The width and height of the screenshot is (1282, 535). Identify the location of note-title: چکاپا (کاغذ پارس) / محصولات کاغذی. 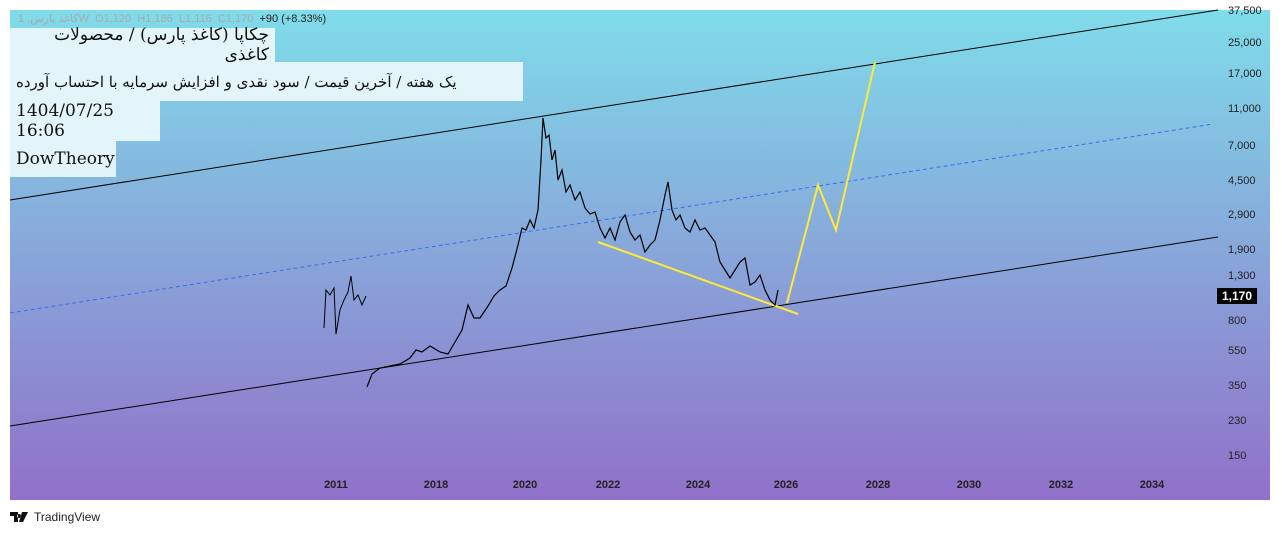
(142, 45).